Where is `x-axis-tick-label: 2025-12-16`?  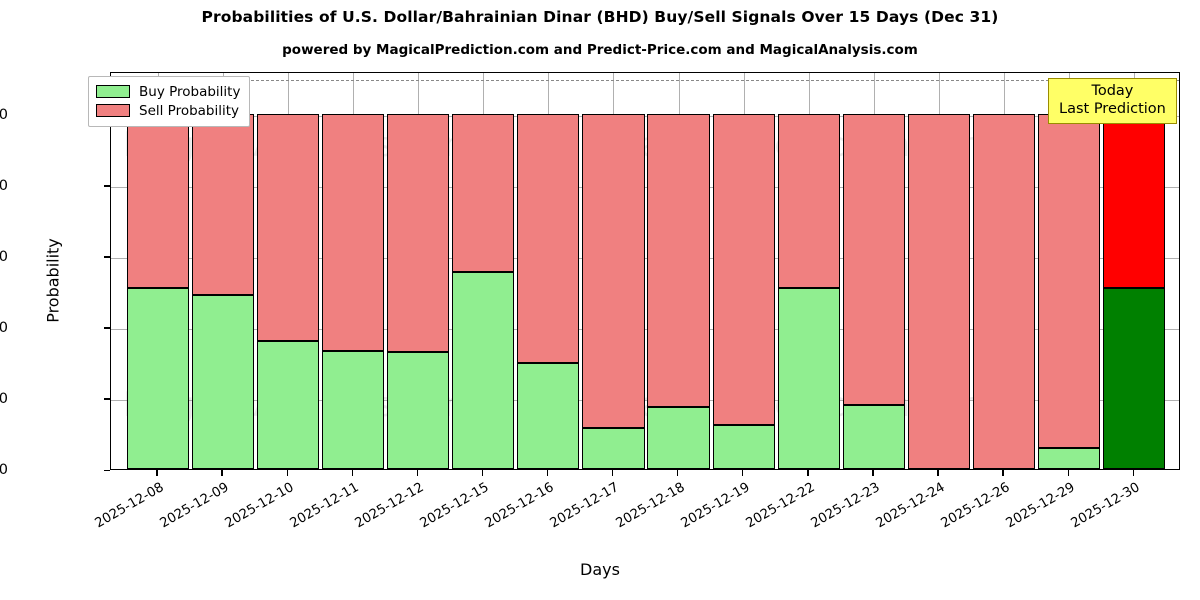
x-axis-tick-label: 2025-12-16 is located at coordinates (519, 506).